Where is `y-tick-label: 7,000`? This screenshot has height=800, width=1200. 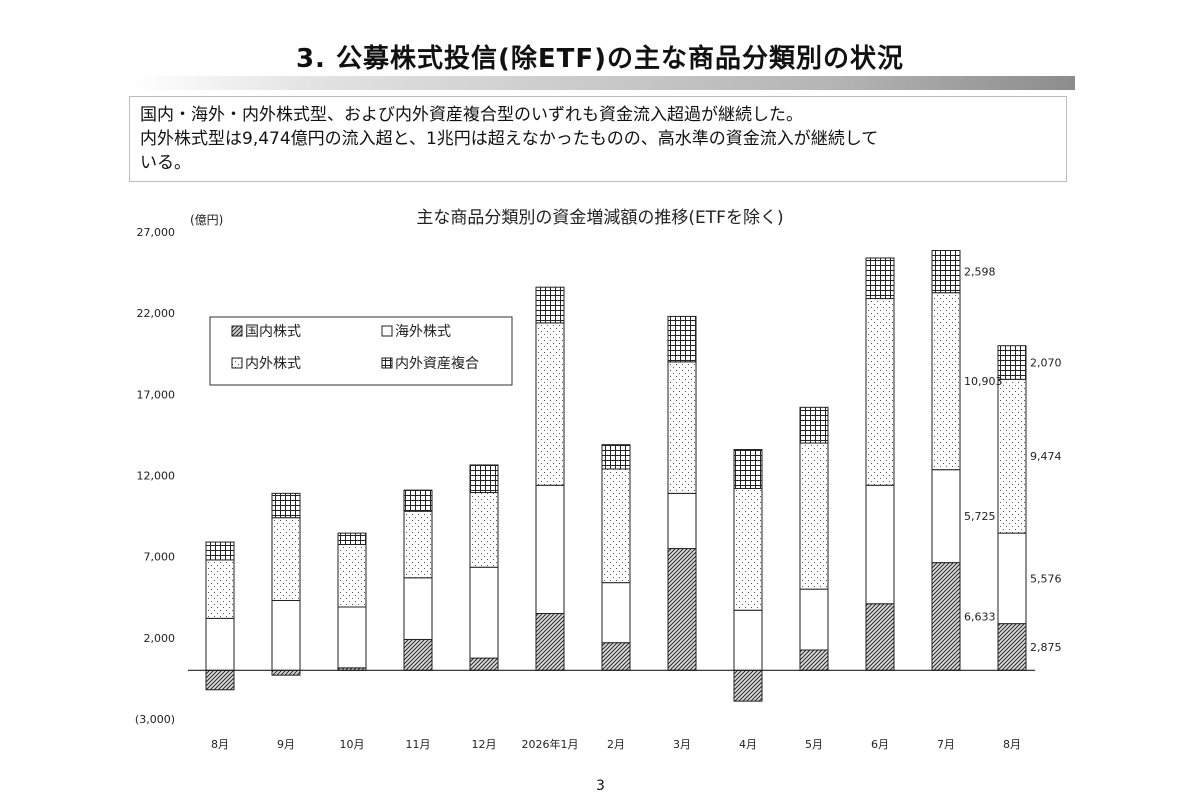
y-tick-label: 7,000 is located at coordinates (160, 557).